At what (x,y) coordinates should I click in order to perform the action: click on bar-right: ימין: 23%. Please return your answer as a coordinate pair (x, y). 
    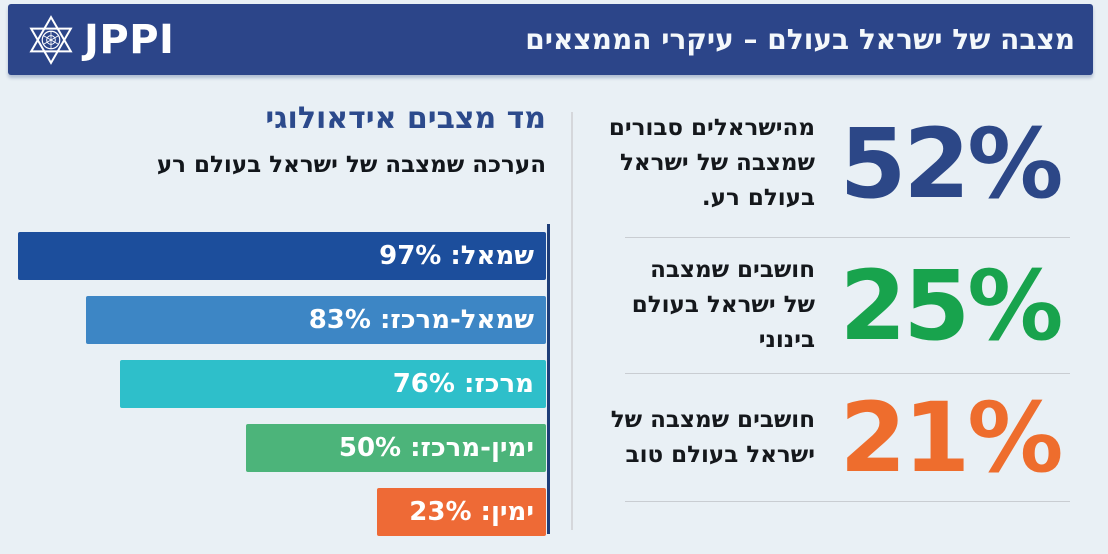
    Looking at the image, I should click on (461, 512).